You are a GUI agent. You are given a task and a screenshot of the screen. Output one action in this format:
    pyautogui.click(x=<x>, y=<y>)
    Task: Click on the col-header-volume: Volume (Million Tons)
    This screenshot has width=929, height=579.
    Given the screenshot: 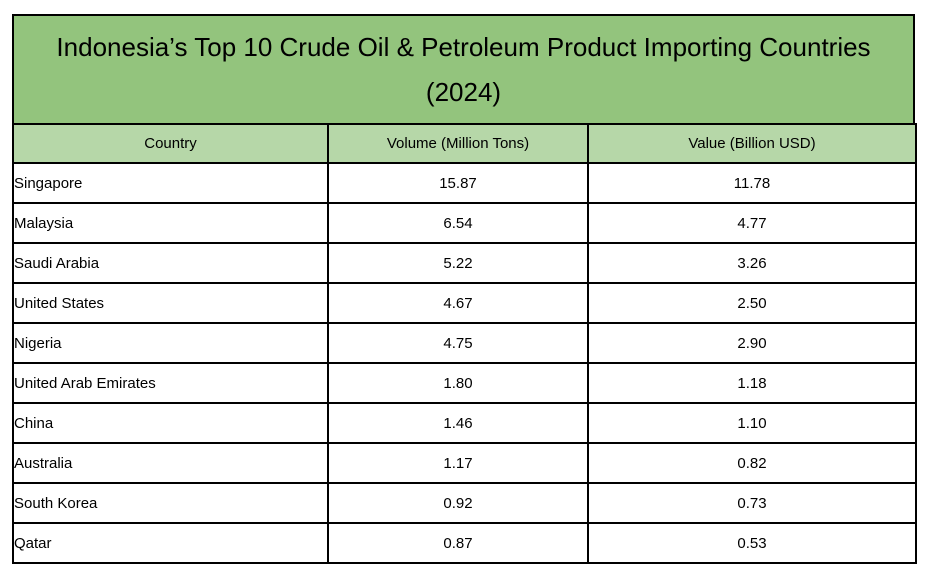 What is the action you would take?
    pyautogui.click(x=458, y=143)
    